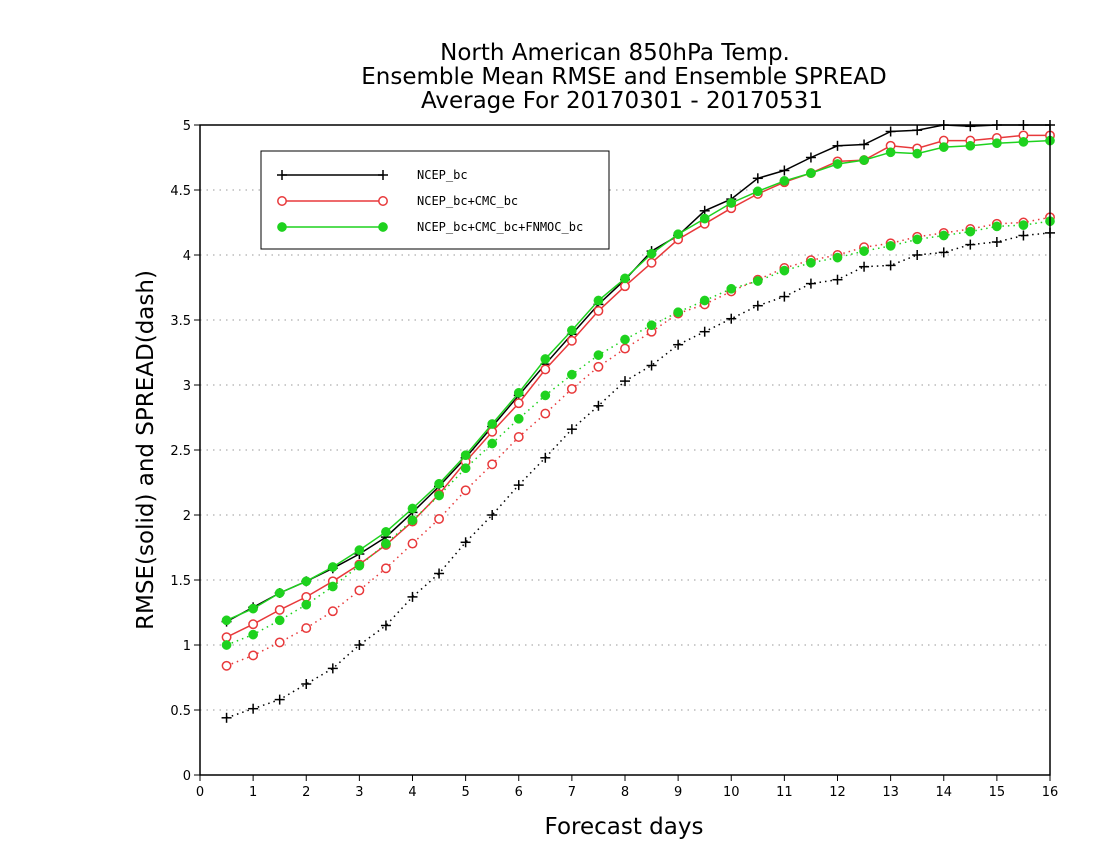 The image size is (1100, 850). I want to click on title-line-2: Ensemble Mean RMSE and Ensemble SPREAD, so click(623, 77).